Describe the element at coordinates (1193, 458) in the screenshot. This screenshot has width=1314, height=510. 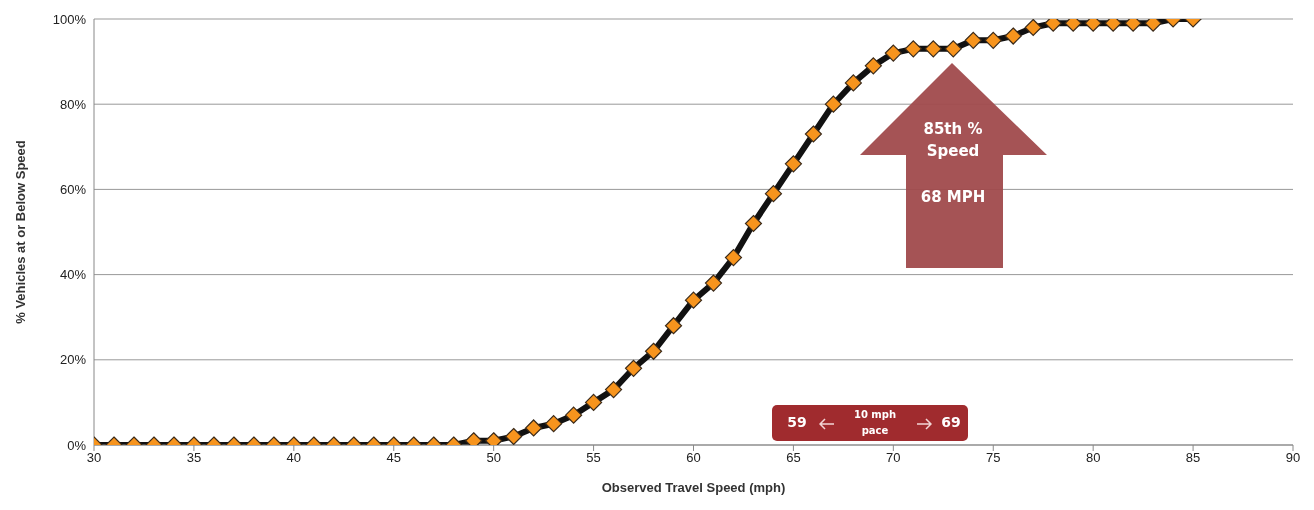
I see `x-tick-label: 85` at that location.